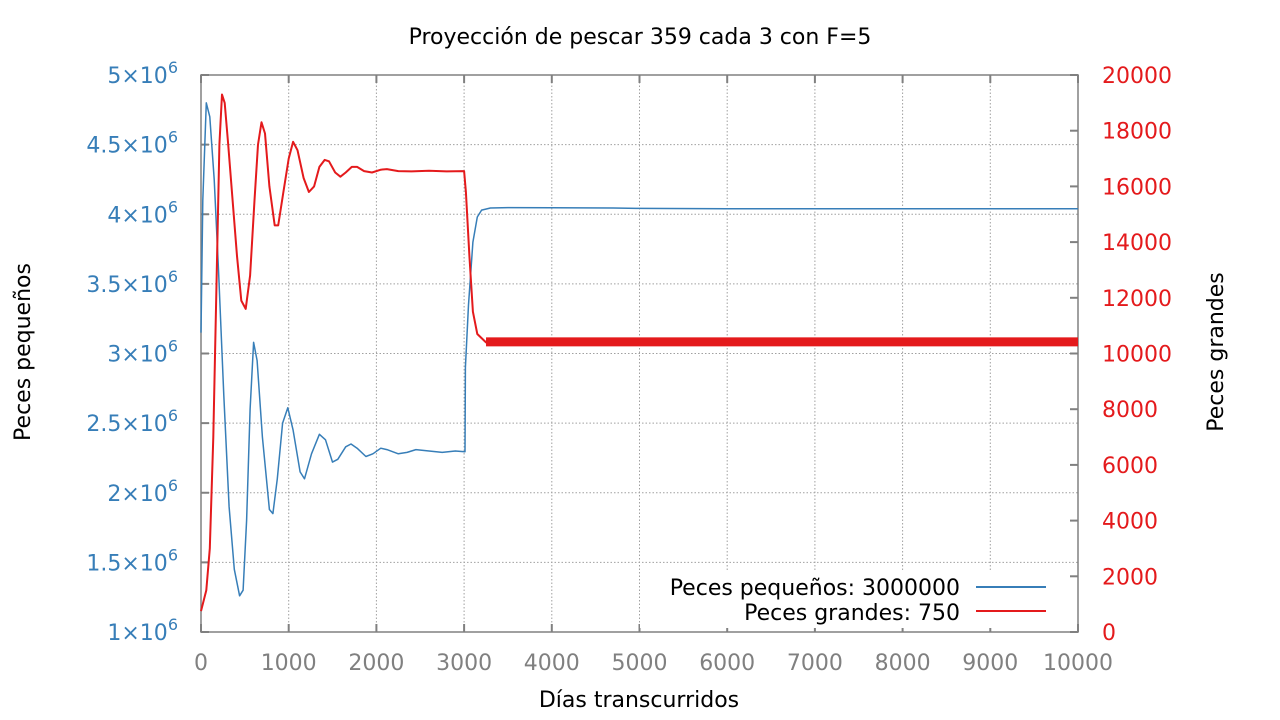  What do you see at coordinates (132, 421) in the screenshot?
I see `y-left-tick-label: 2.5×10⁶` at bounding box center [132, 421].